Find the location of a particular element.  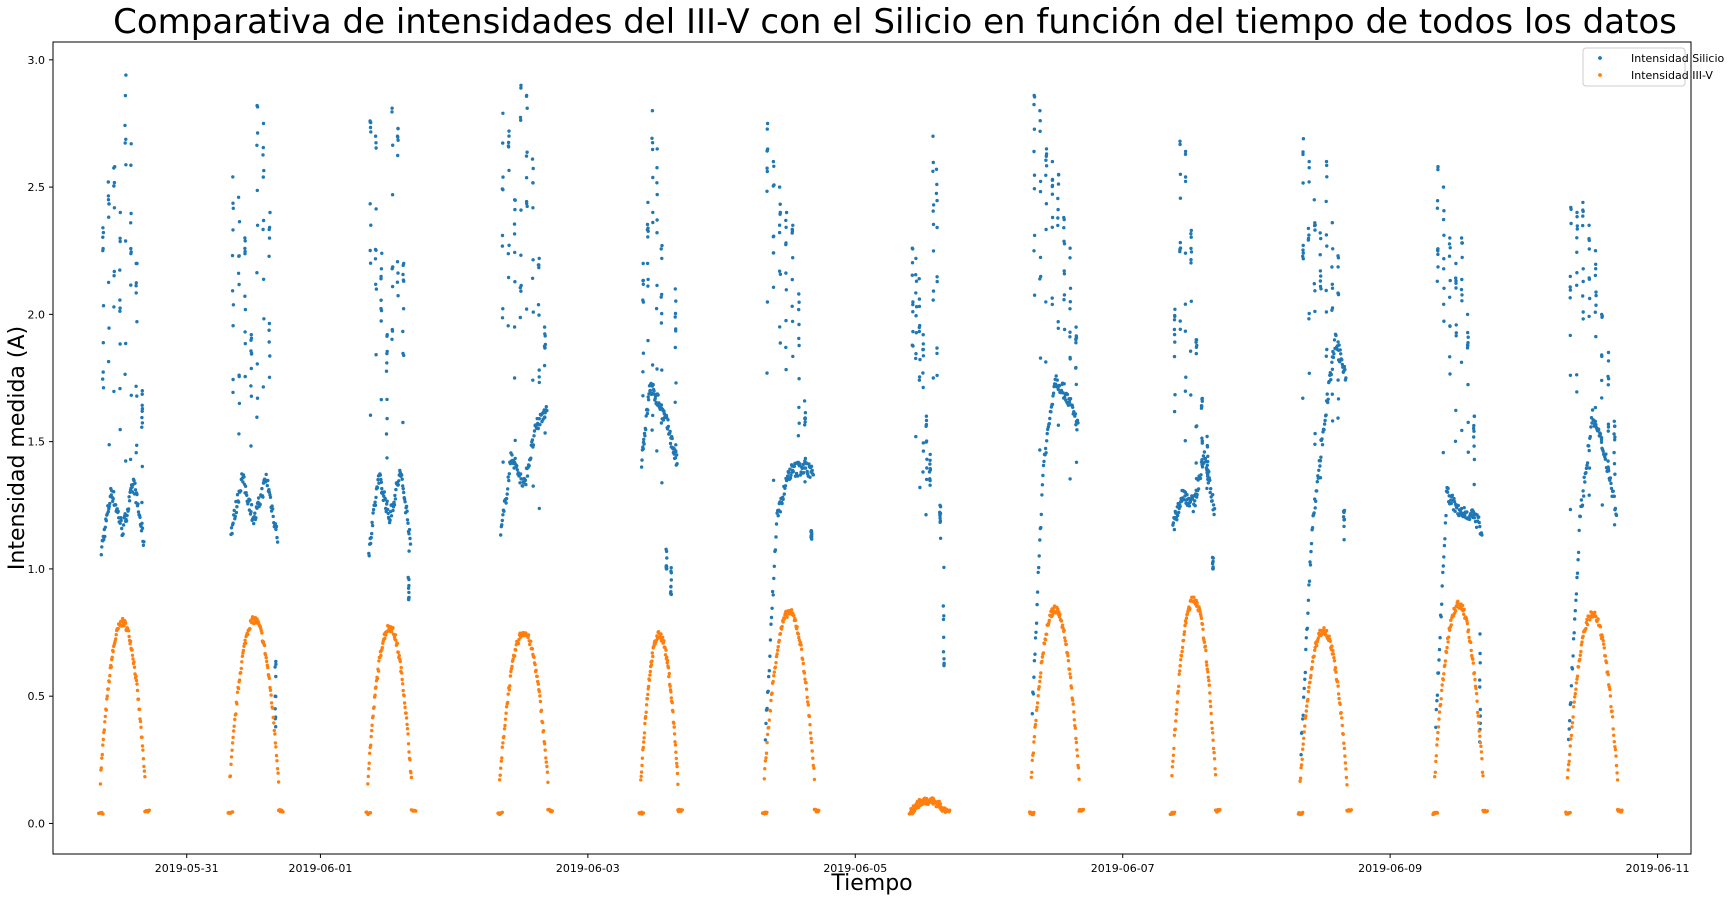

y-tick-label: 1.5 is located at coordinates (37, 442).